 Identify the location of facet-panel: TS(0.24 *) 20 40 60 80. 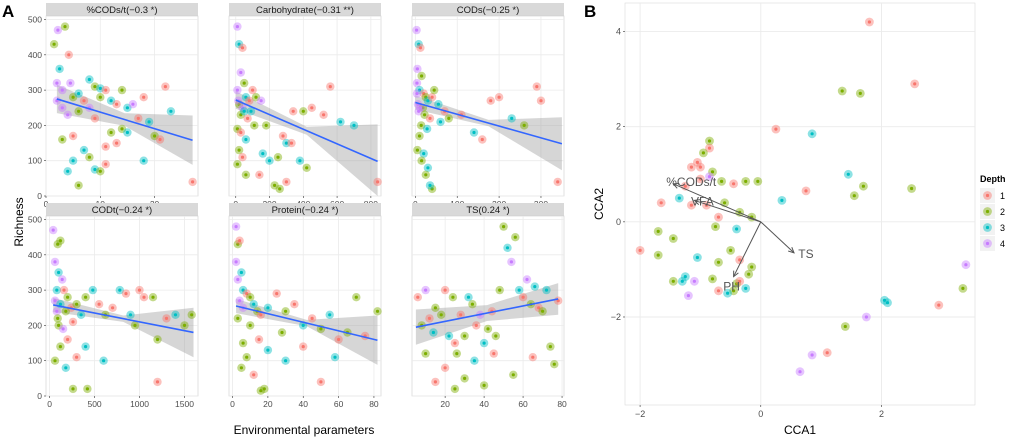
(489, 306).